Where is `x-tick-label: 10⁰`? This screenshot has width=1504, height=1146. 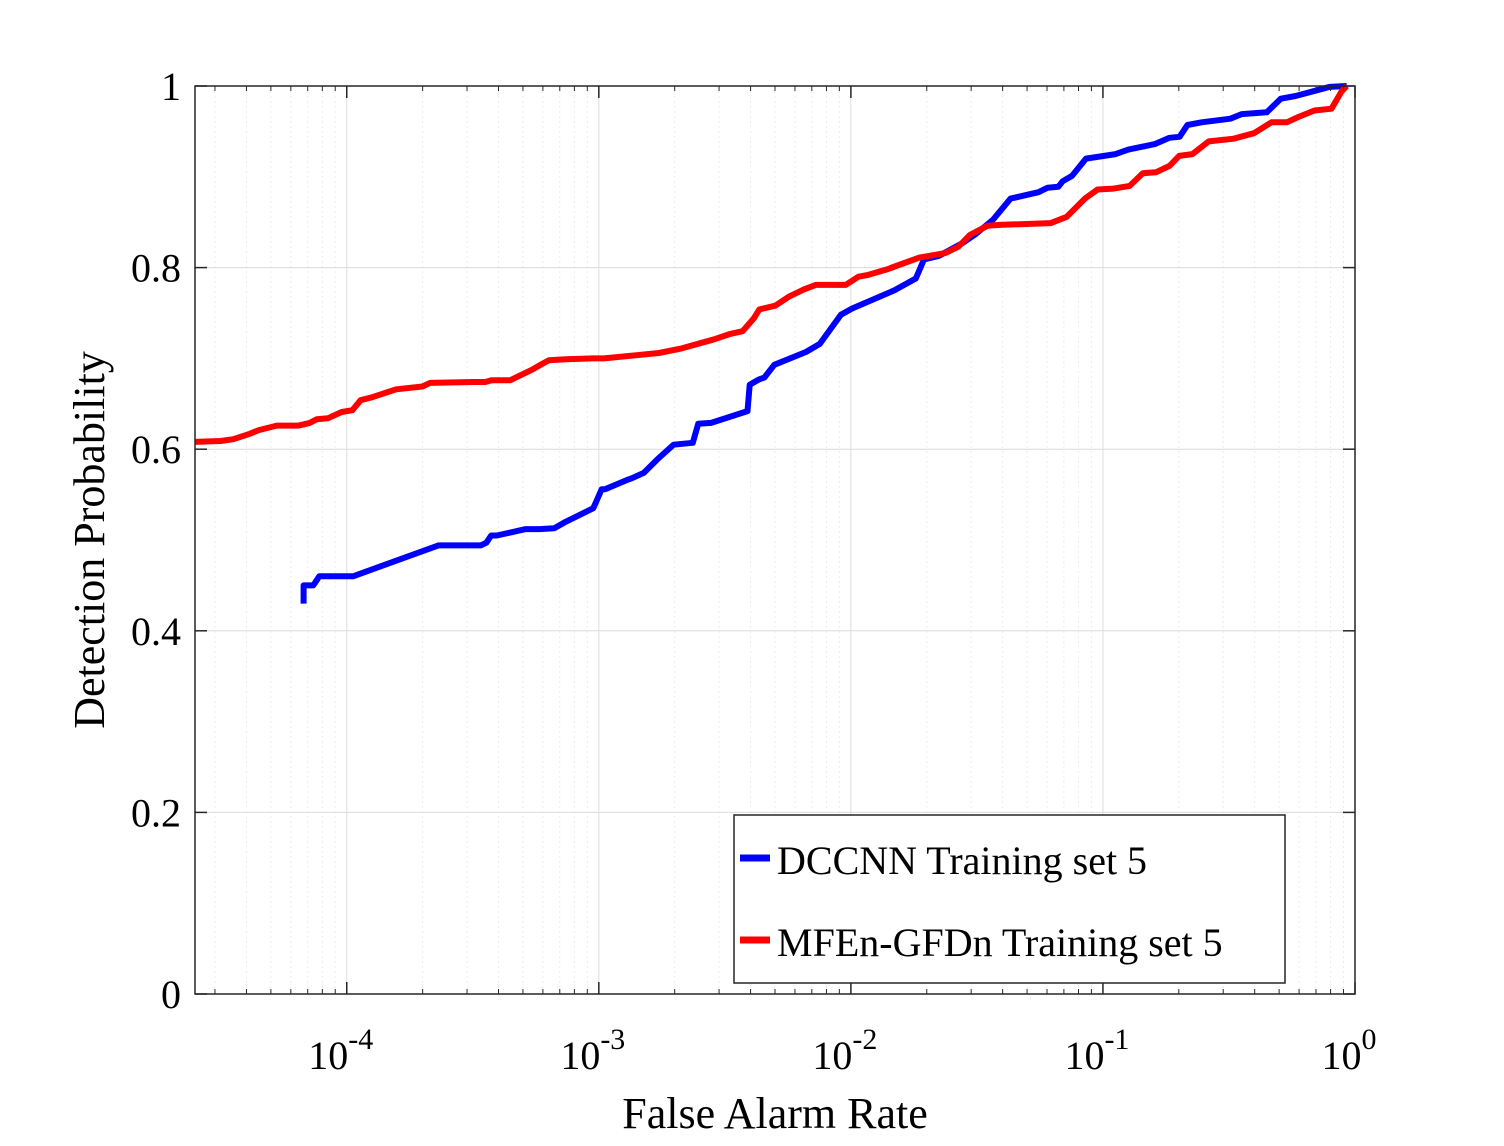 x-tick-label: 10⁰ is located at coordinates (1349, 1050).